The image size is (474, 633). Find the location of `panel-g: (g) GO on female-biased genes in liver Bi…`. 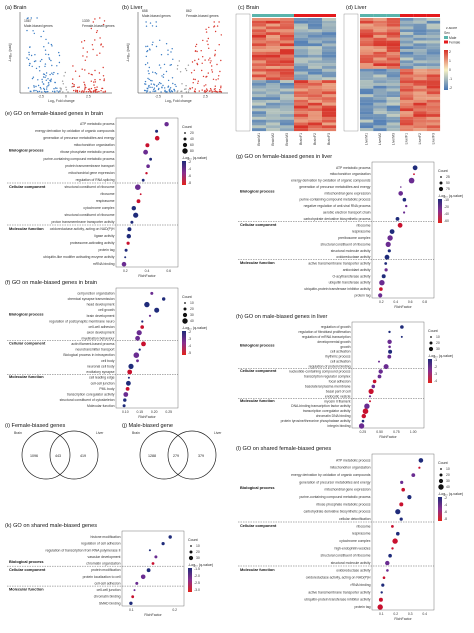

panel-g: (g) GO on female-biased genes in liver Bi… is located at coordinates (349, 231).